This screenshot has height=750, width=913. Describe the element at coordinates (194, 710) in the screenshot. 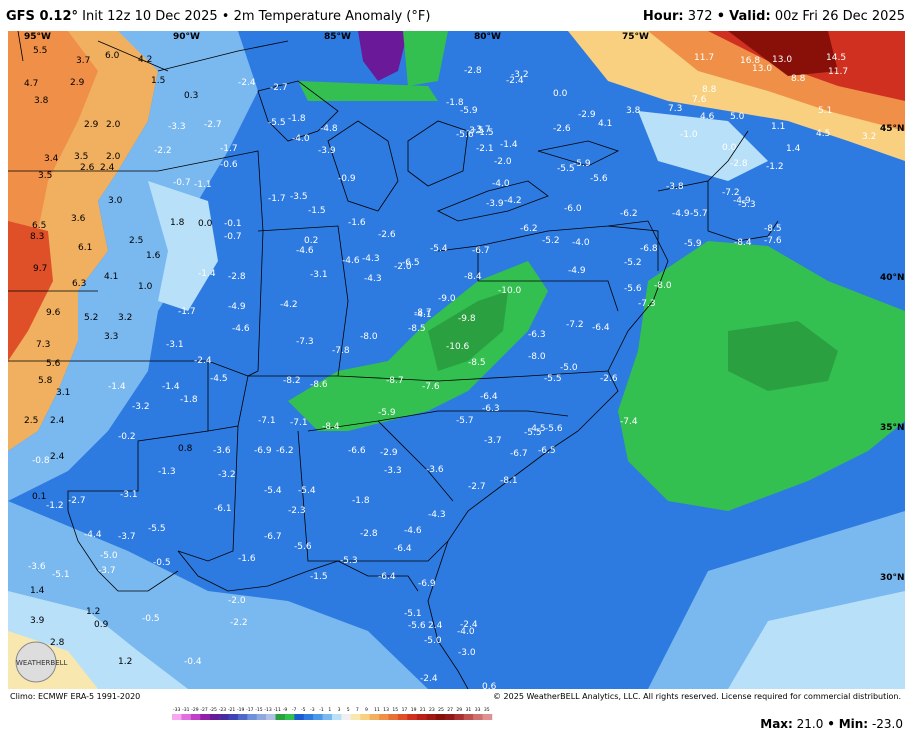

I see `color-scale-tick-label: -29` at that location.